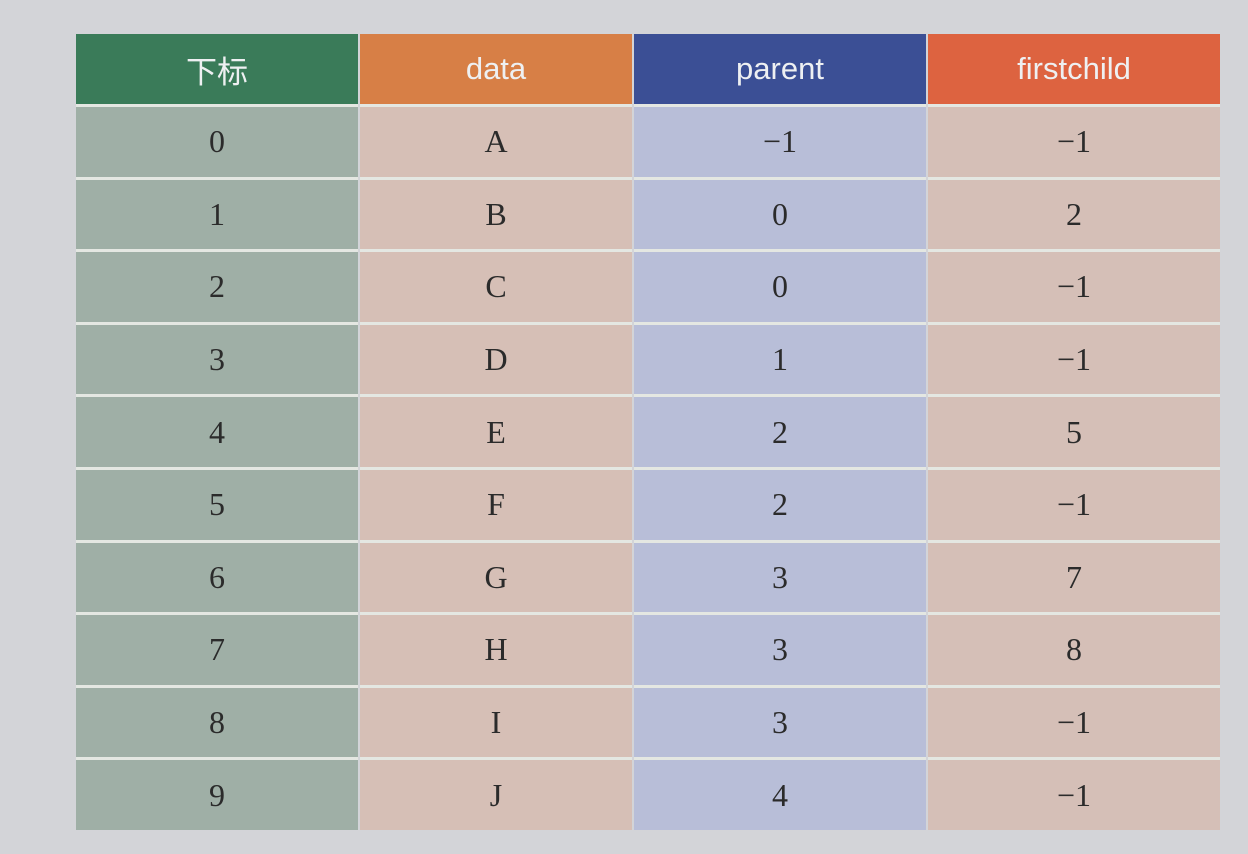 The image size is (1248, 854). Describe the element at coordinates (217, 358) in the screenshot. I see `cell-index: 3` at that location.